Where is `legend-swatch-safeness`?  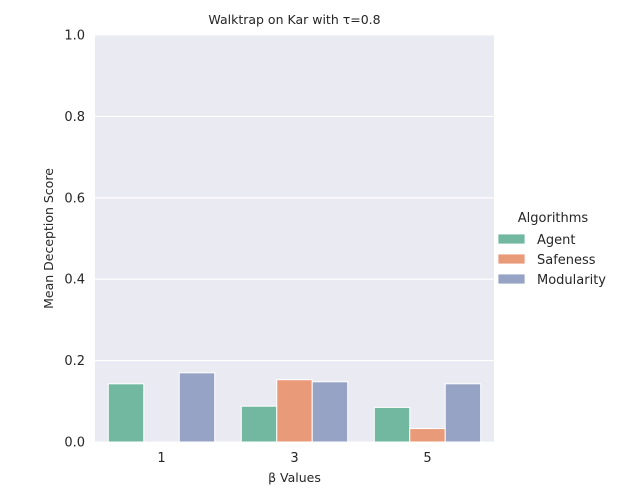
legend-swatch-safeness is located at coordinates (511, 259).